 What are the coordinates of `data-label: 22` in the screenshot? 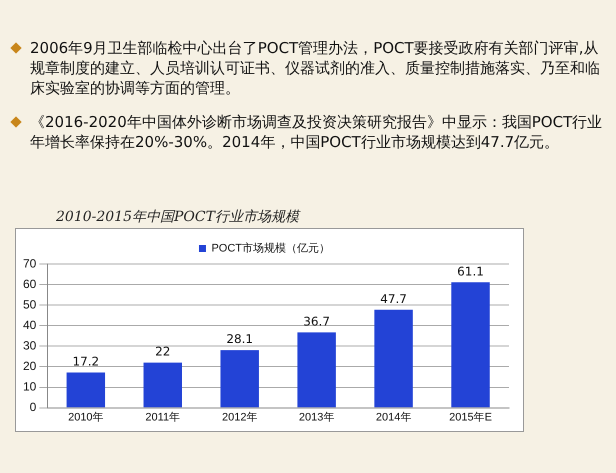 It's located at (162, 351).